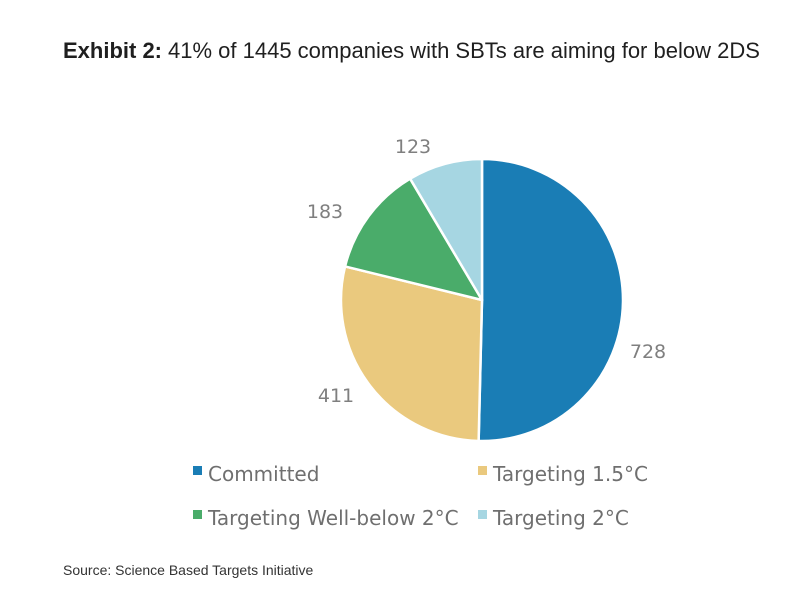 The image size is (800, 601). Describe the element at coordinates (188, 570) in the screenshot. I see `source-note: Source: Science Based Targets Initiative` at that location.